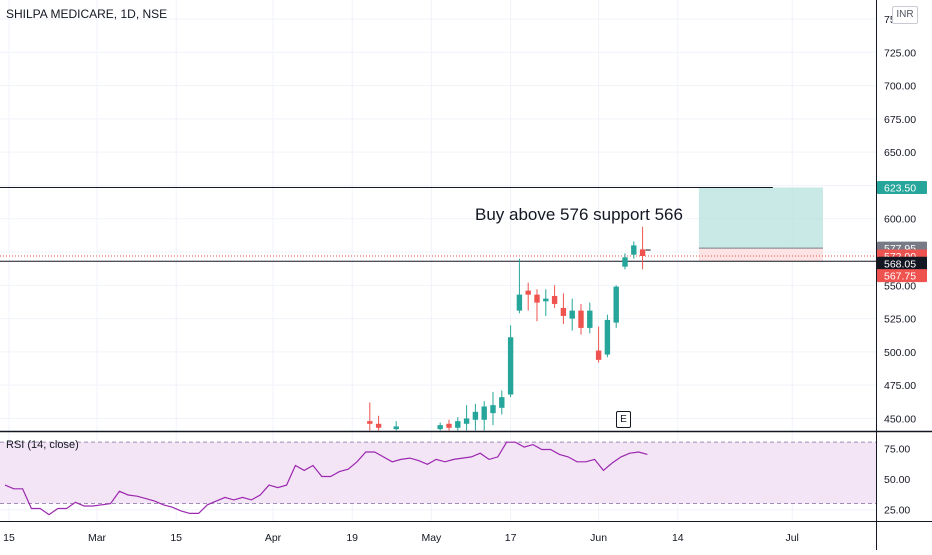 Image resolution: width=932 pixels, height=555 pixels. I want to click on rsi-axis-tick-label: 50.00, so click(897, 480).